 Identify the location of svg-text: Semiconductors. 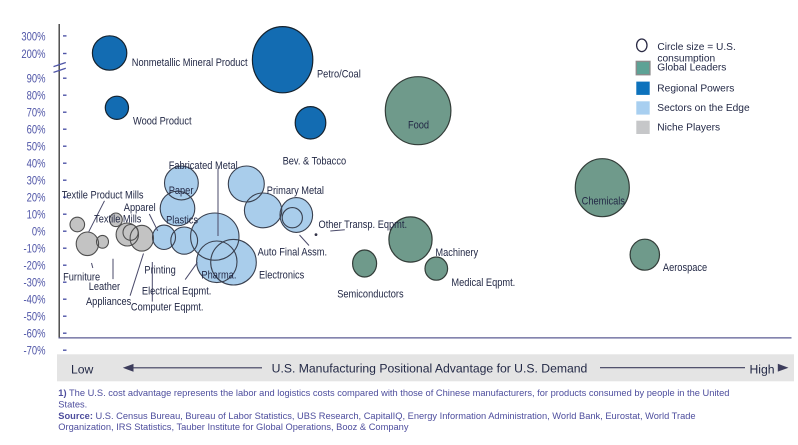
(370, 295).